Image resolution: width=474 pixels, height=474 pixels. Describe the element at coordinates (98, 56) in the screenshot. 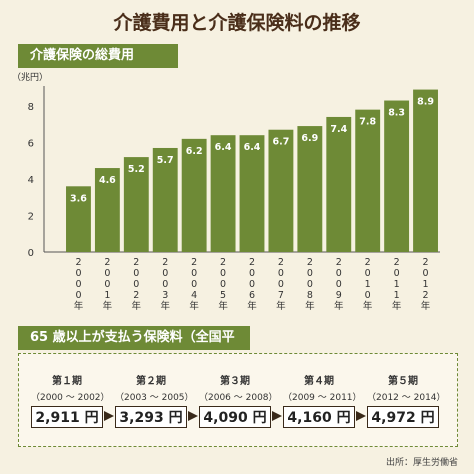

I see `section-header-total-cost: 介護保険の総費用` at that location.